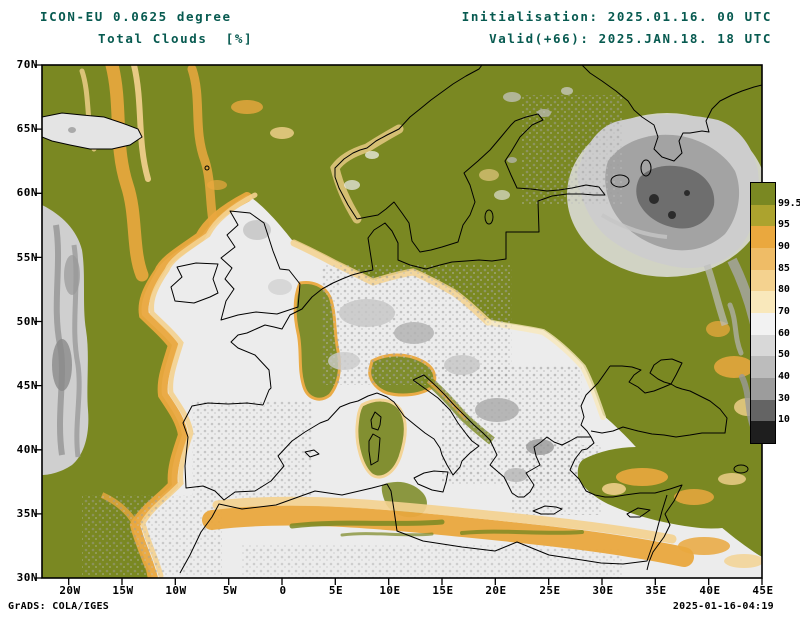 This screenshot has width=800, height=618. I want to click on lon-label-45e: 45E, so click(763, 590).